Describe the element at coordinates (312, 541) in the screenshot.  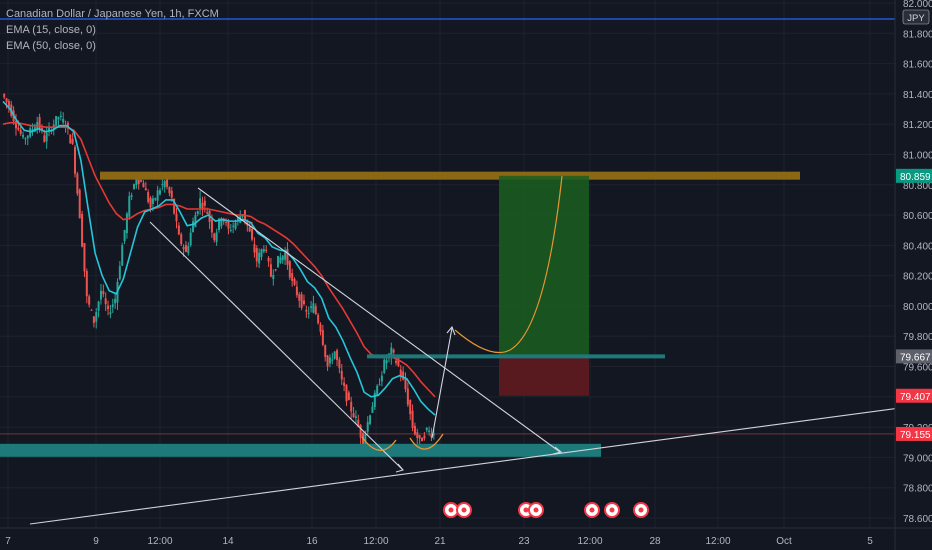
I see `time-tick-label: 16` at that location.